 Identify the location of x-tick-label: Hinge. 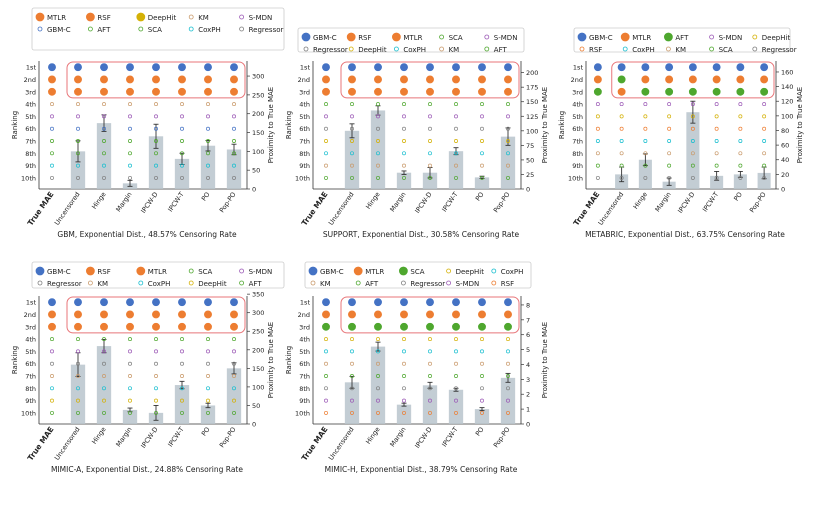
(98, 436).